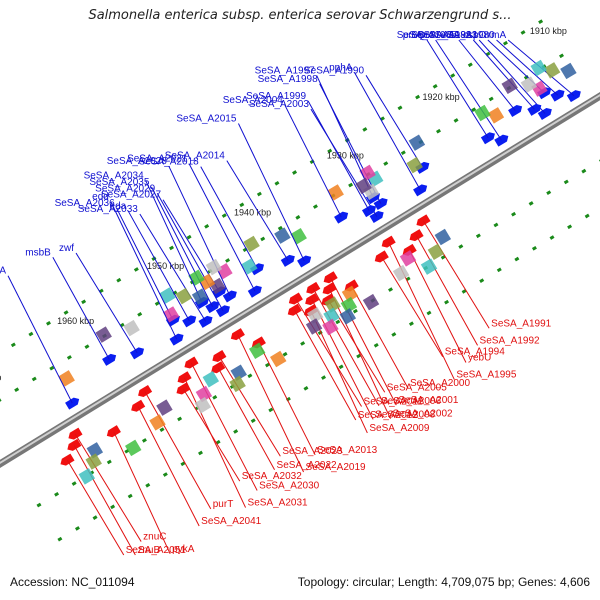 This screenshot has height=600, width=600. What do you see at coordinates (148, 550) in the screenshot?
I see `gene-label: znuB` at bounding box center [148, 550].